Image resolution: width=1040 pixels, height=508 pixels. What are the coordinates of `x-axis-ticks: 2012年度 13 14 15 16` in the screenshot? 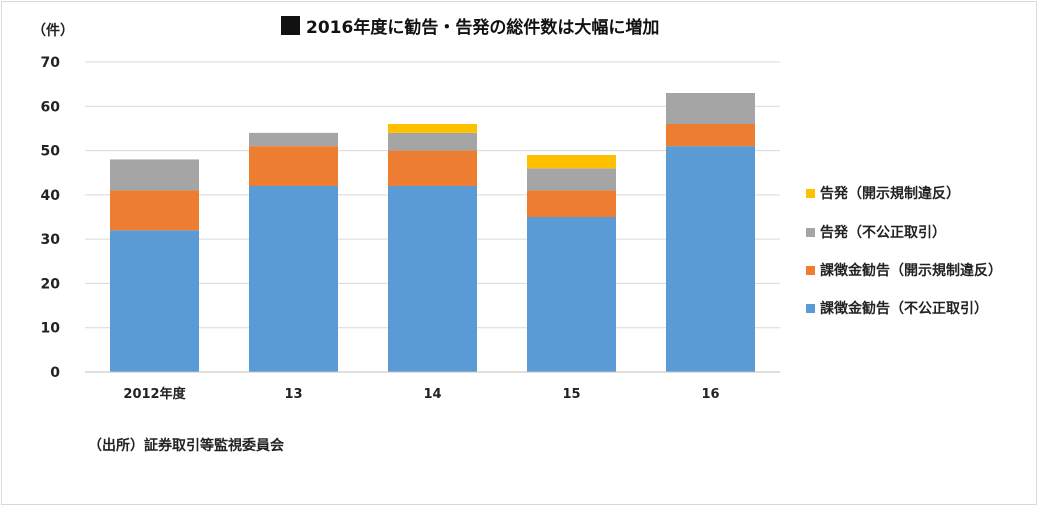 It's located at (421, 394).